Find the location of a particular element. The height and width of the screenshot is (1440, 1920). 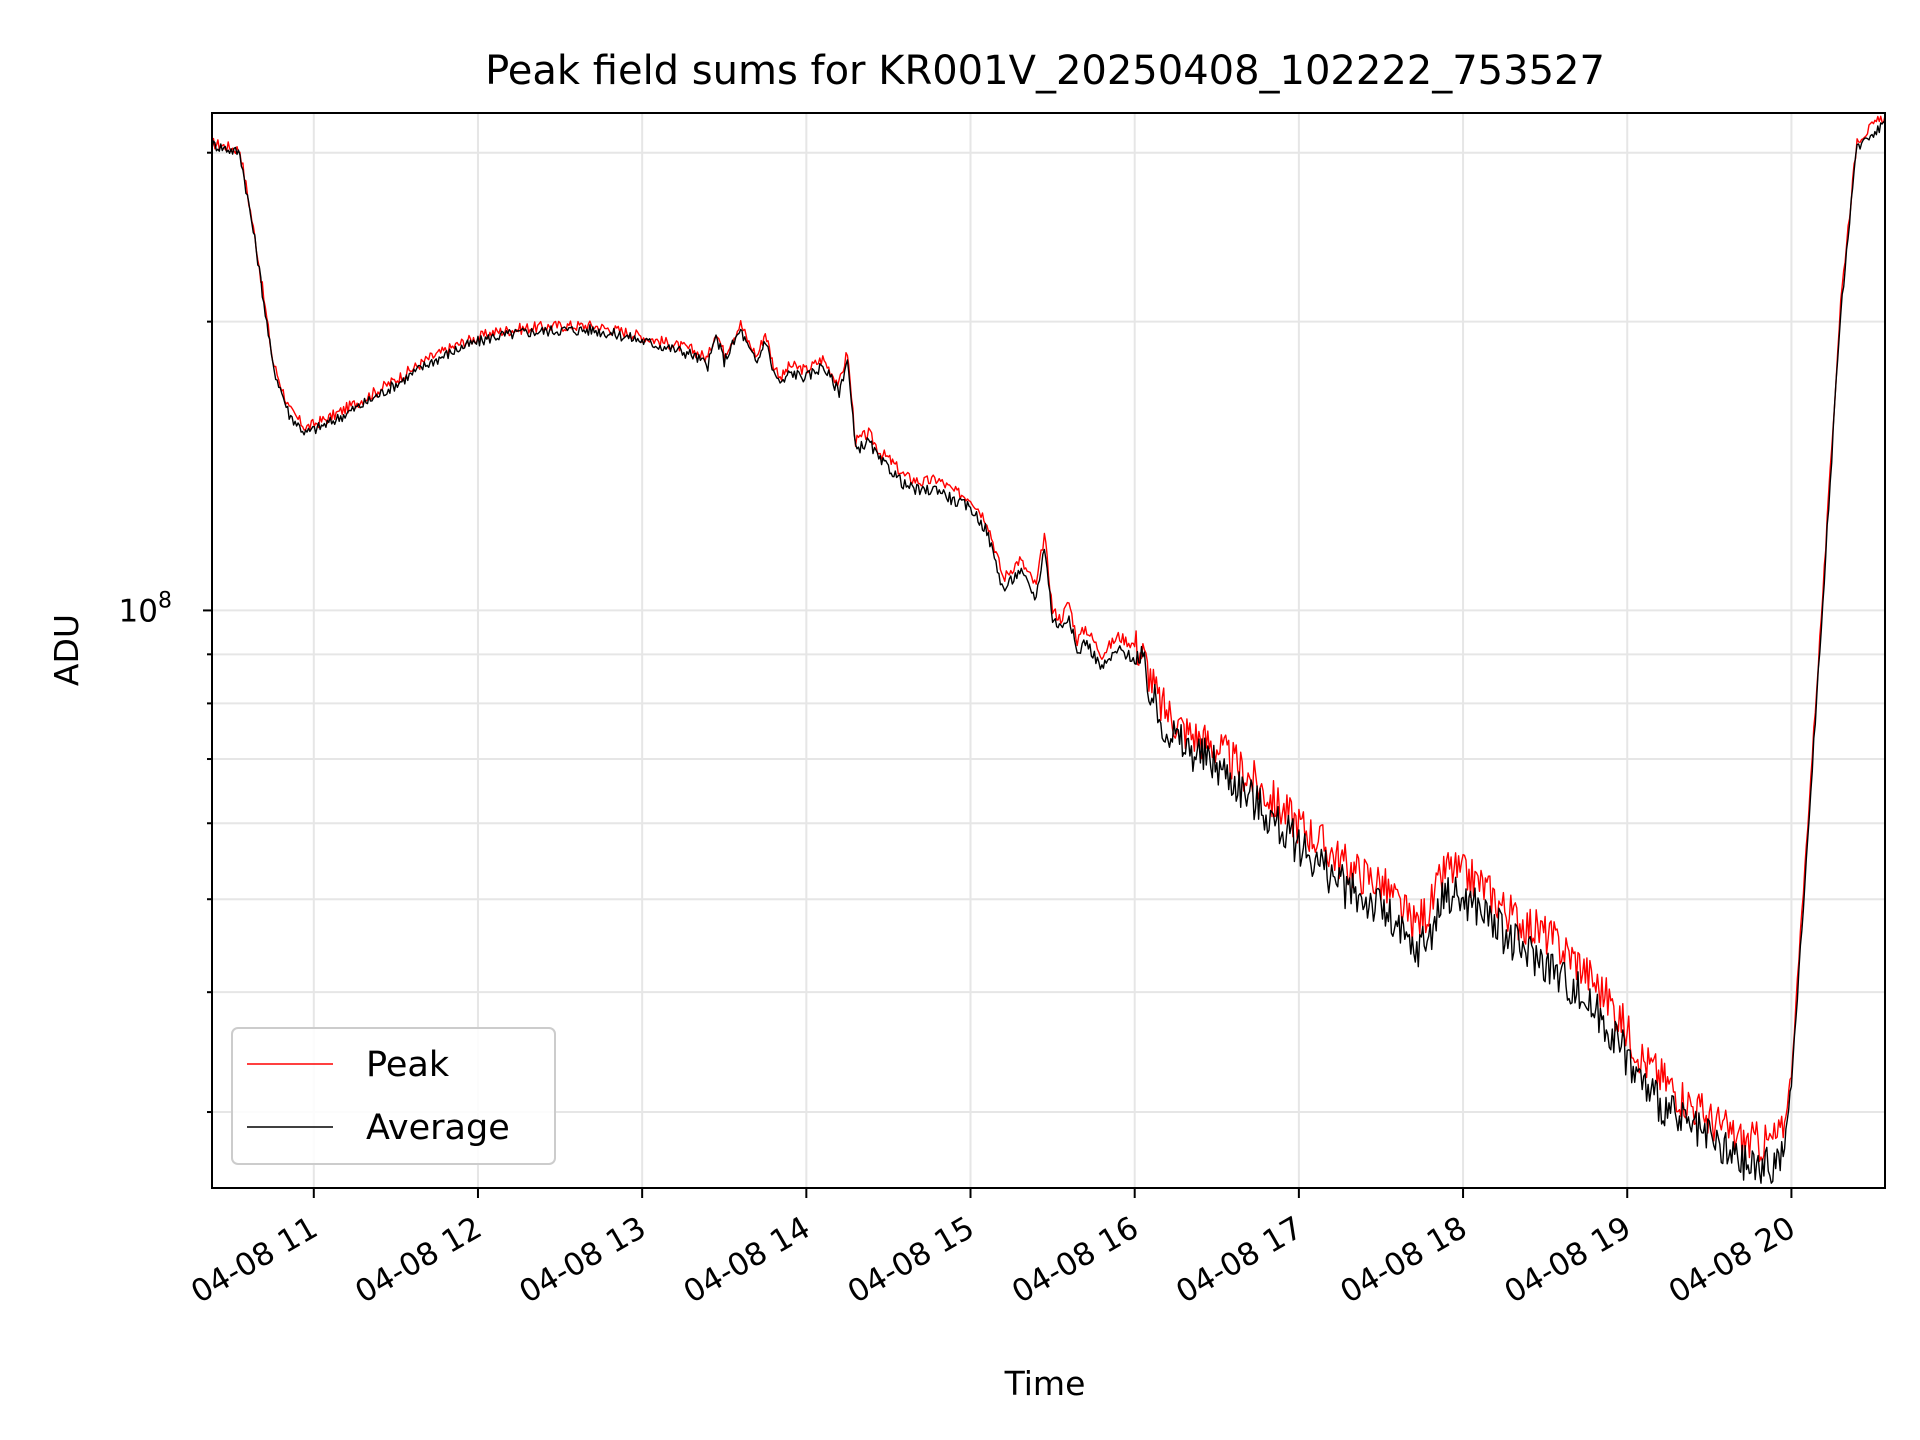

y-tick-label-exponent: 8 is located at coordinates (165, 600).